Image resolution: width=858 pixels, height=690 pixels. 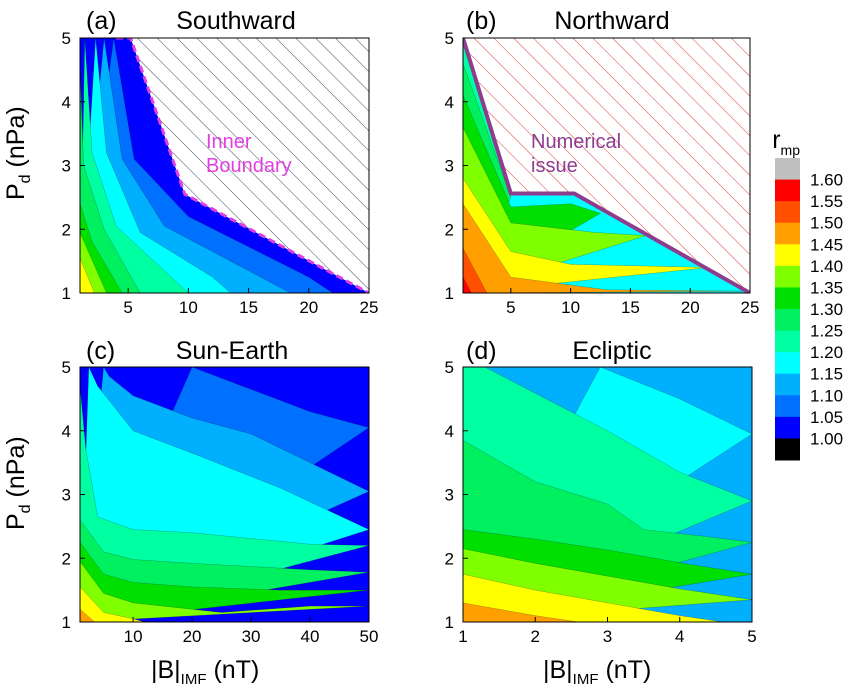 I want to click on annotation-inner-boundary-2: Boundary, so click(x=249, y=166).